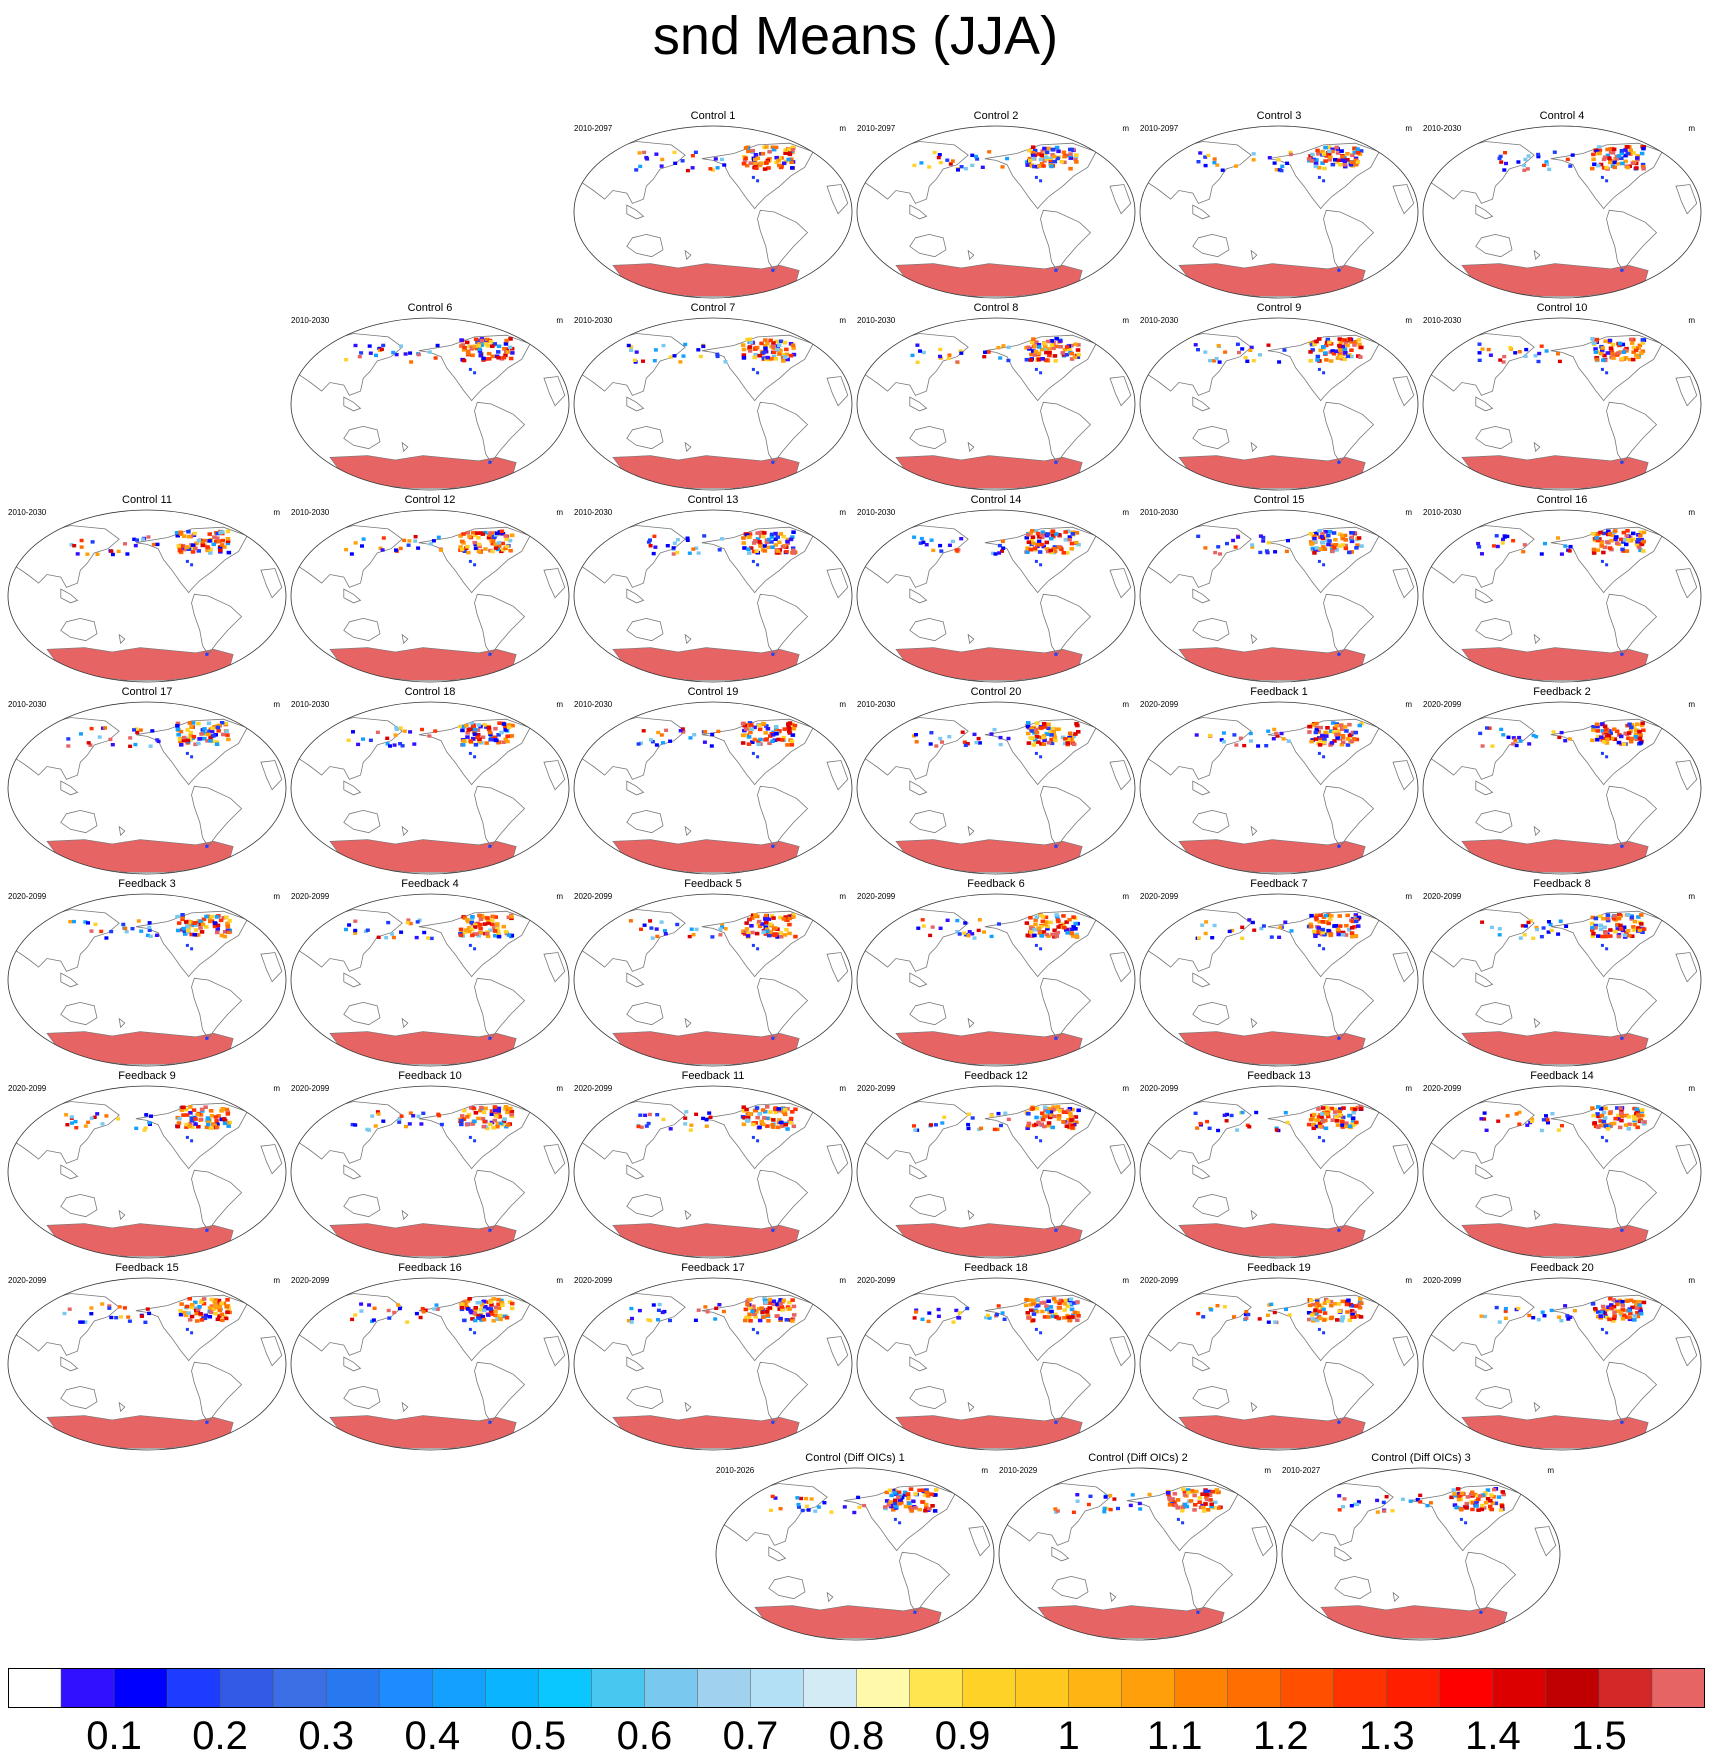 The height and width of the screenshot is (1759, 1711). Describe the element at coordinates (423, 856) in the screenshot. I see `antarctica-snow` at that location.